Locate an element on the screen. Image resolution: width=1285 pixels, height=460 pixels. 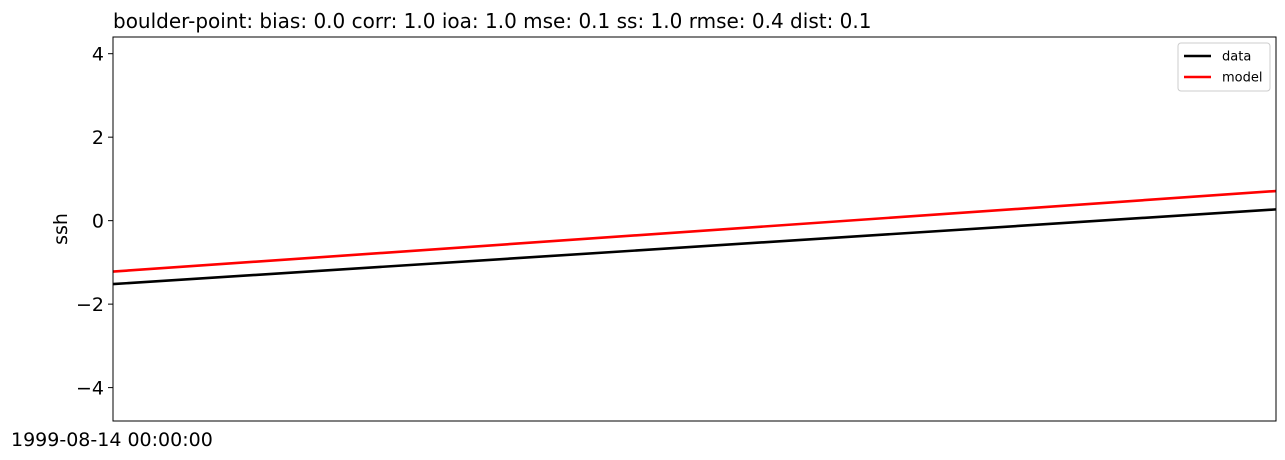
x-axis: 1999-08-14 00:00:00 is located at coordinates (112, 440).